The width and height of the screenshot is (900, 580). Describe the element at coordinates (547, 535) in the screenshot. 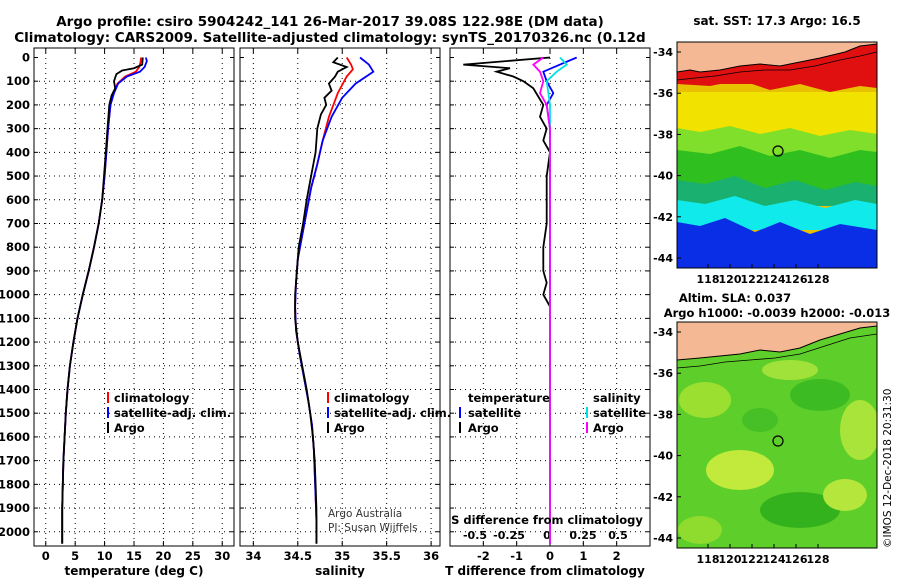

I see `s-diff-tick-label: 0` at that location.